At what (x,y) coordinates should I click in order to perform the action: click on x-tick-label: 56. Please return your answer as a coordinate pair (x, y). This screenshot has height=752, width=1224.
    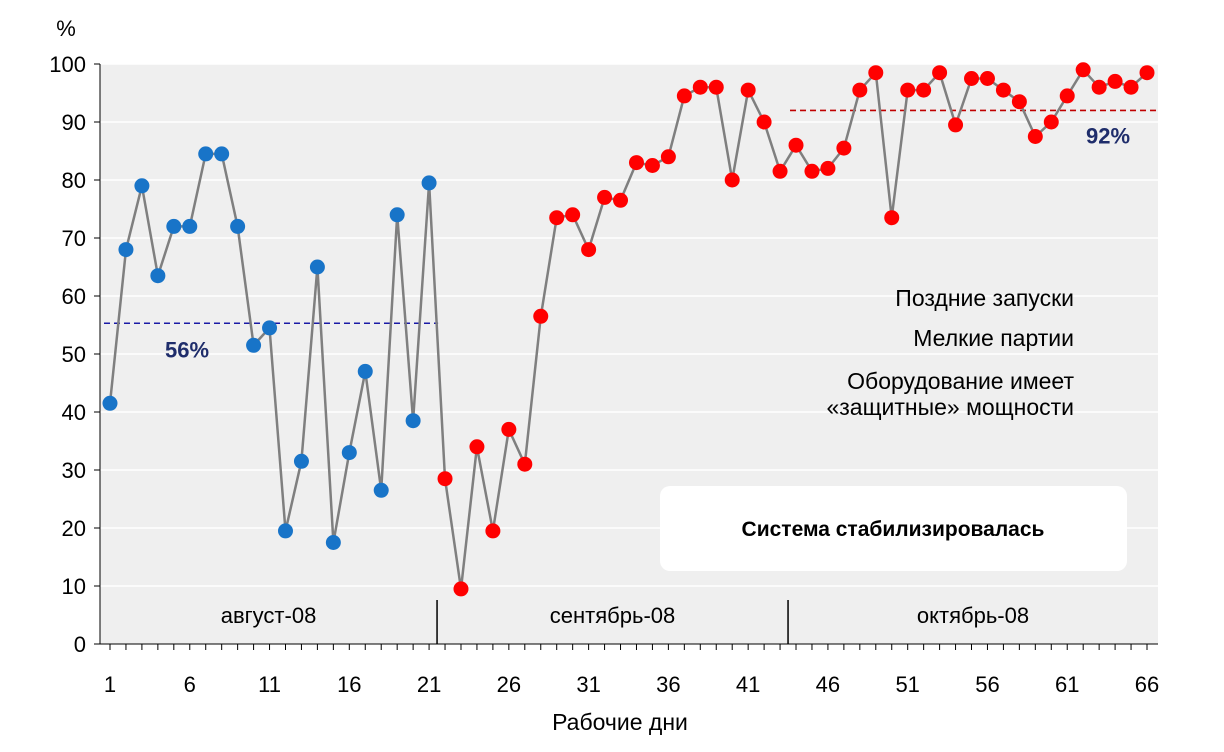
    Looking at the image, I should click on (987, 684).